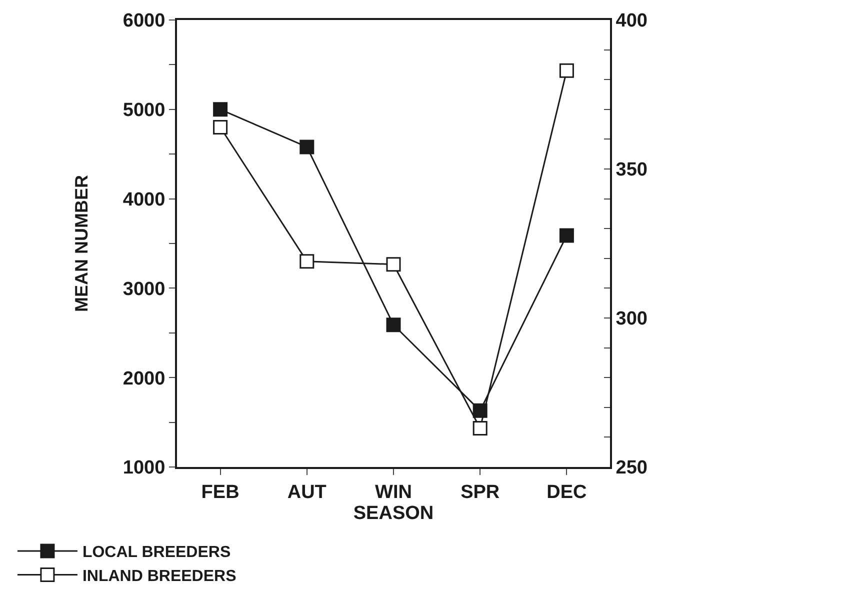 This screenshot has width=846, height=604. What do you see at coordinates (393, 492) in the screenshot?
I see `x-tick-label: WIN` at bounding box center [393, 492].